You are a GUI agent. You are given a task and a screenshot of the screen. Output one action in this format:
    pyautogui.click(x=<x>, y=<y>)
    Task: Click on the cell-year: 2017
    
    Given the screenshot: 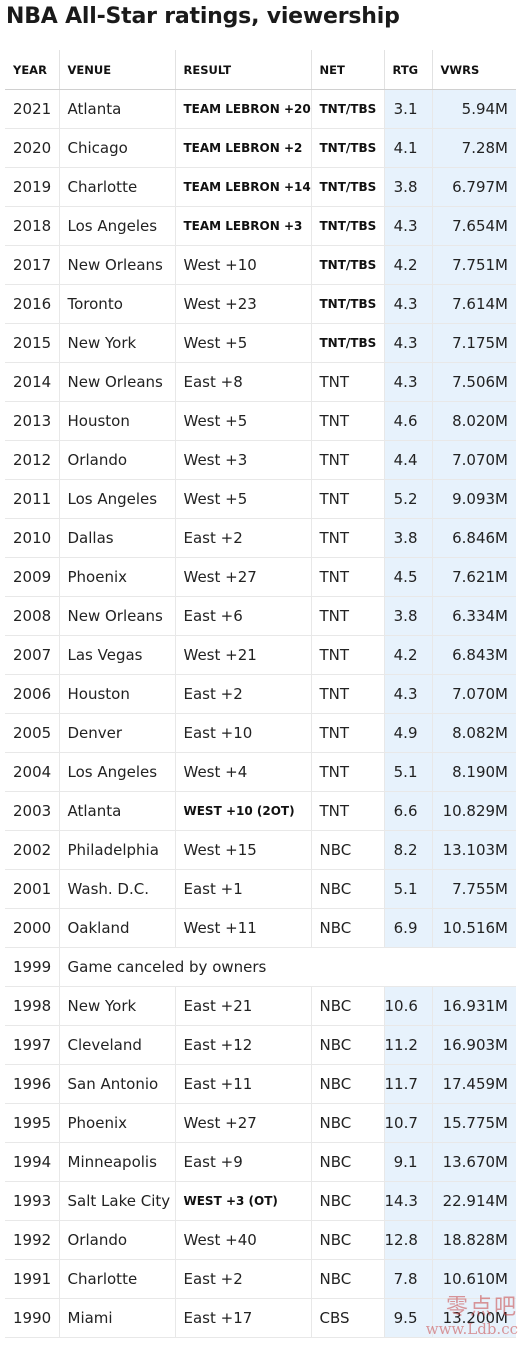 What is the action you would take?
    pyautogui.click(x=32, y=265)
    